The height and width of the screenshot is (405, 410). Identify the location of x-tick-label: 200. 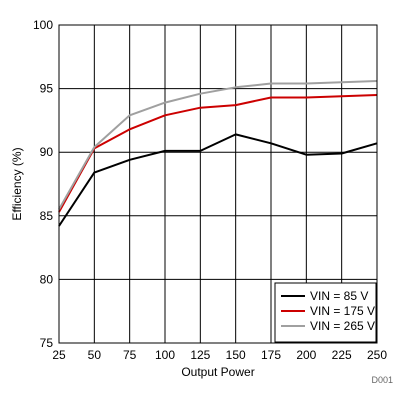
(306, 355).